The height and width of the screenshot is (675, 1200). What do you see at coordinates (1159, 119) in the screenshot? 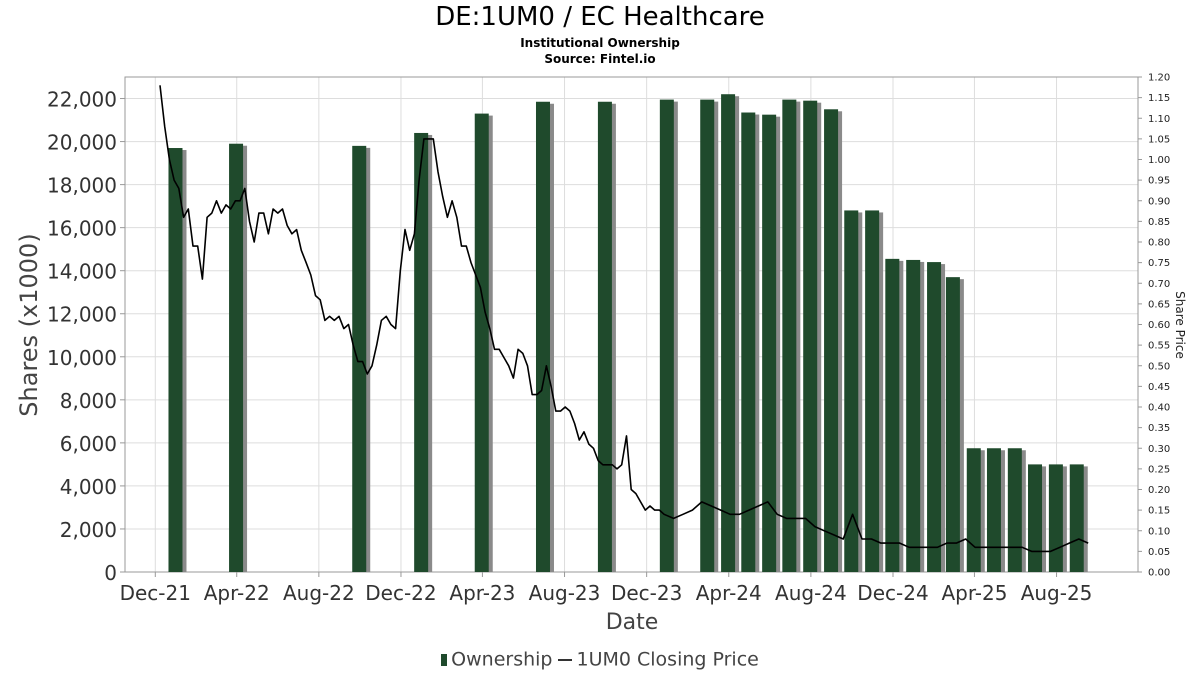
I see `y2-tick-label: 1.10` at bounding box center [1159, 119].